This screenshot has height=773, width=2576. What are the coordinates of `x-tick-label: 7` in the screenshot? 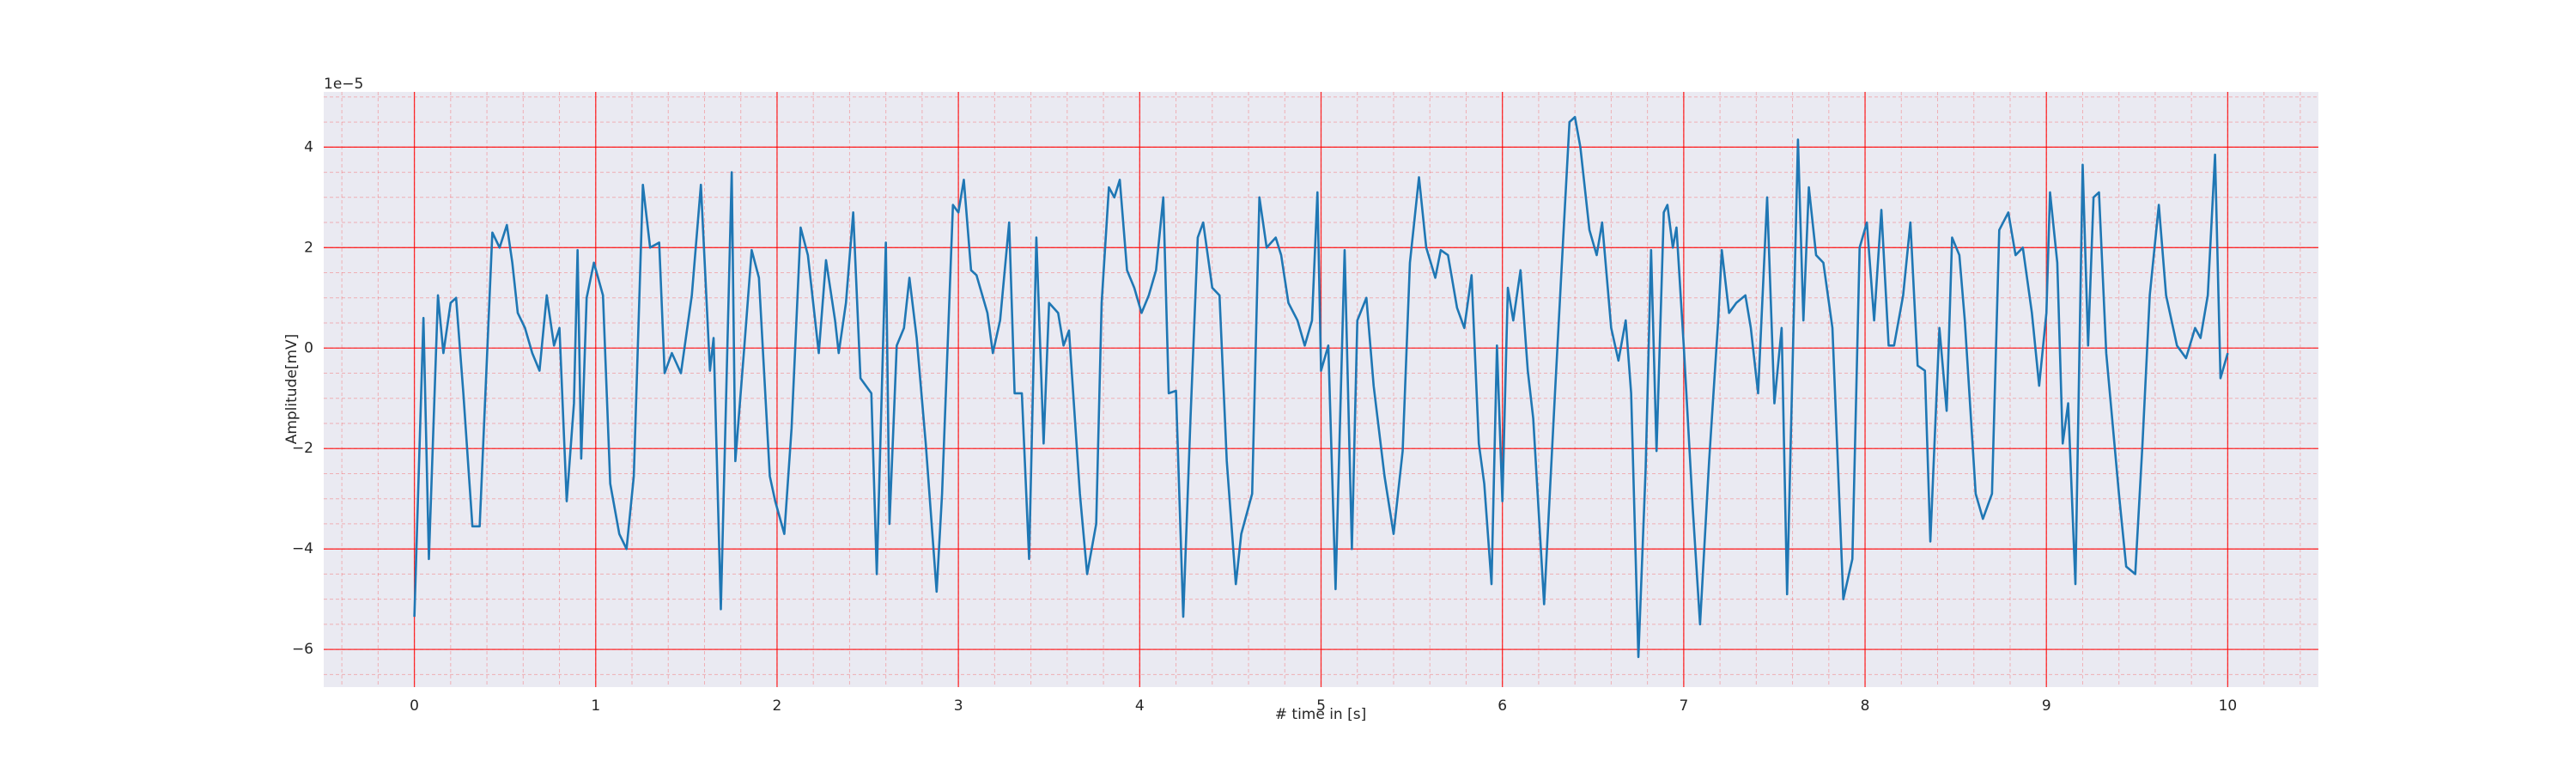 It's located at (1683, 706).